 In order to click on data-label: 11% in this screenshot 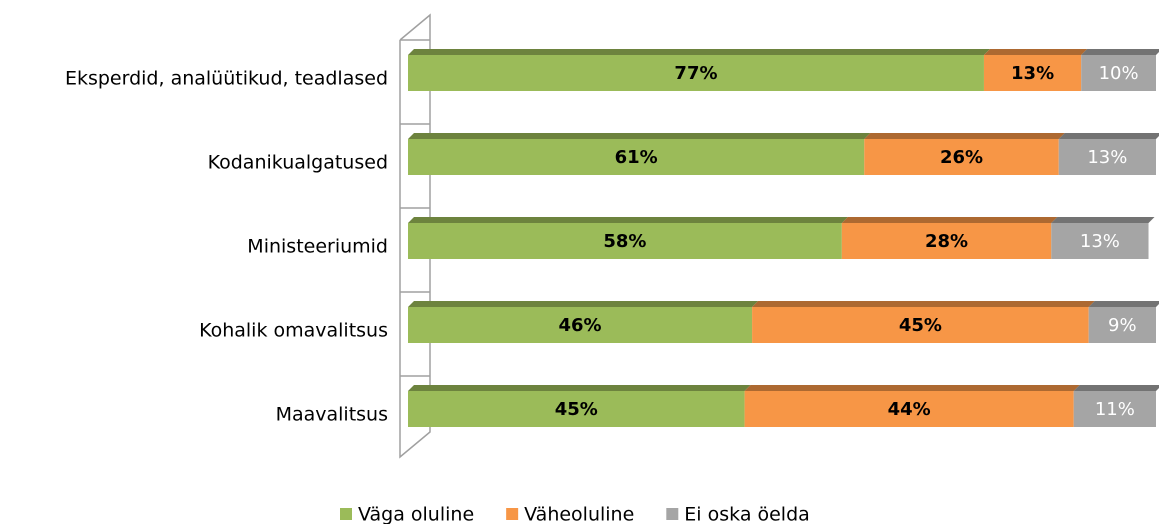, I will do `click(1115, 409)`.